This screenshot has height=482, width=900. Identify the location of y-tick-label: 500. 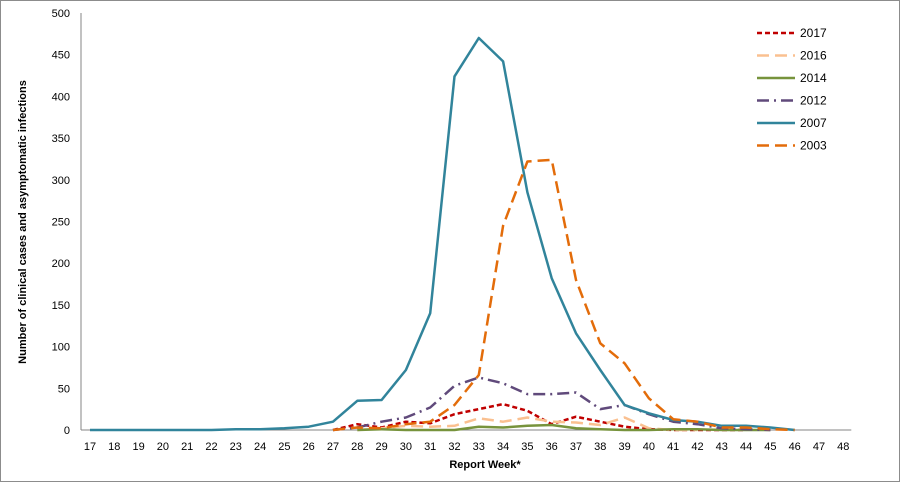
(61, 14).